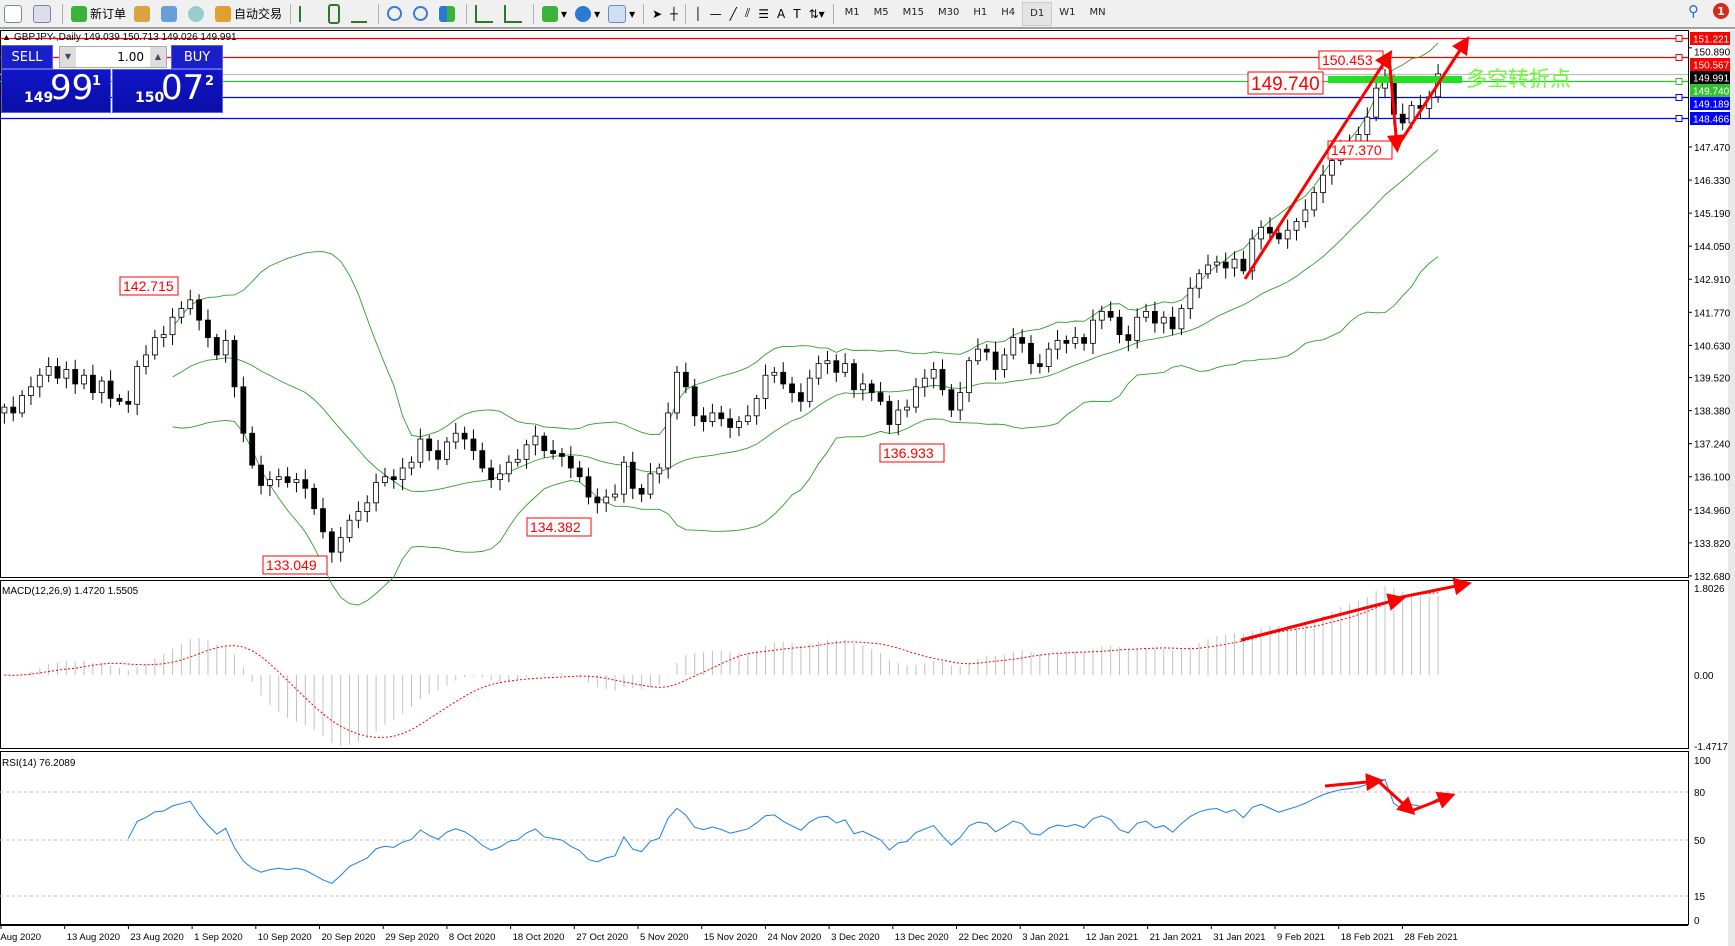  I want to click on price-label-low-feb: 147.370, so click(1356, 150).